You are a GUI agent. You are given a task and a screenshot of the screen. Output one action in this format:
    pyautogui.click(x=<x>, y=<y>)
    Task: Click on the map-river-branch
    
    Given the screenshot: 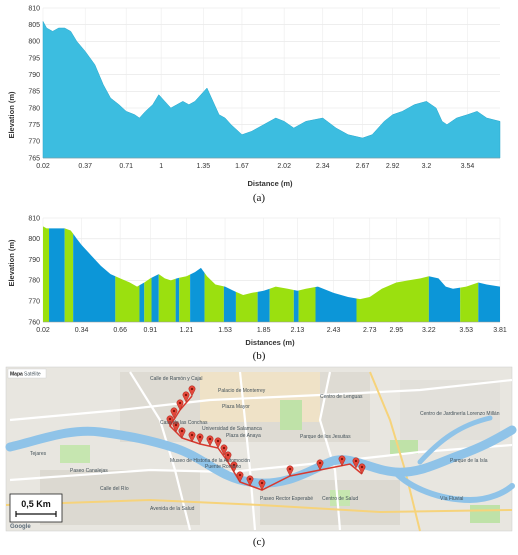 What is the action you would take?
    pyautogui.click(x=453, y=486)
    